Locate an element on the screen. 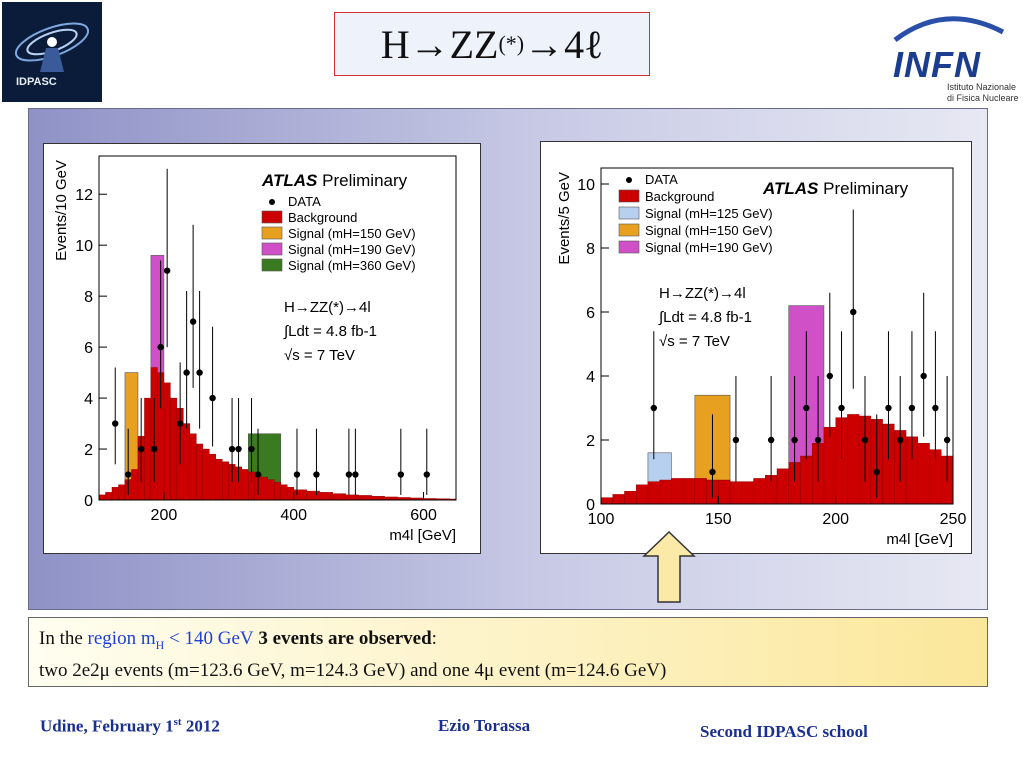 The height and width of the screenshot is (768, 1024). atlas-label: ATLAS Preliminary is located at coordinates (835, 188).